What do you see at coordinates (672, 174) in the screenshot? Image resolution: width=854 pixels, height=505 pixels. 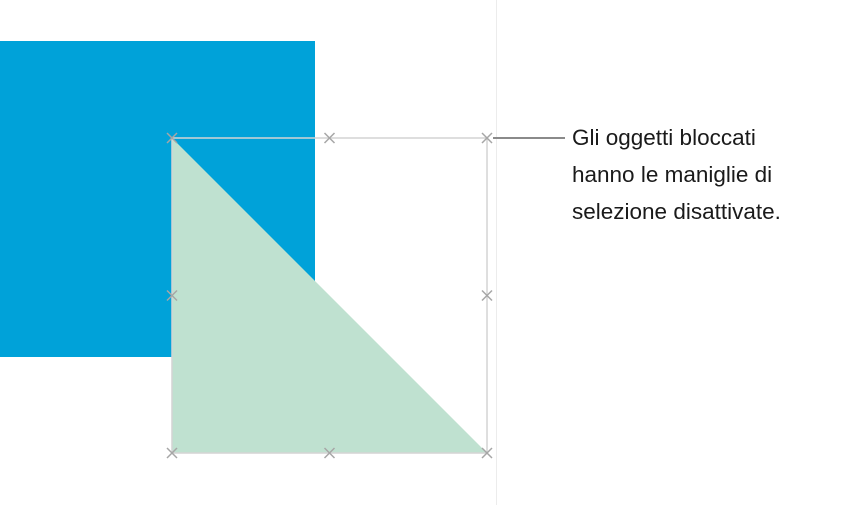 I see `callout-line-2: hanno le maniglie di` at bounding box center [672, 174].